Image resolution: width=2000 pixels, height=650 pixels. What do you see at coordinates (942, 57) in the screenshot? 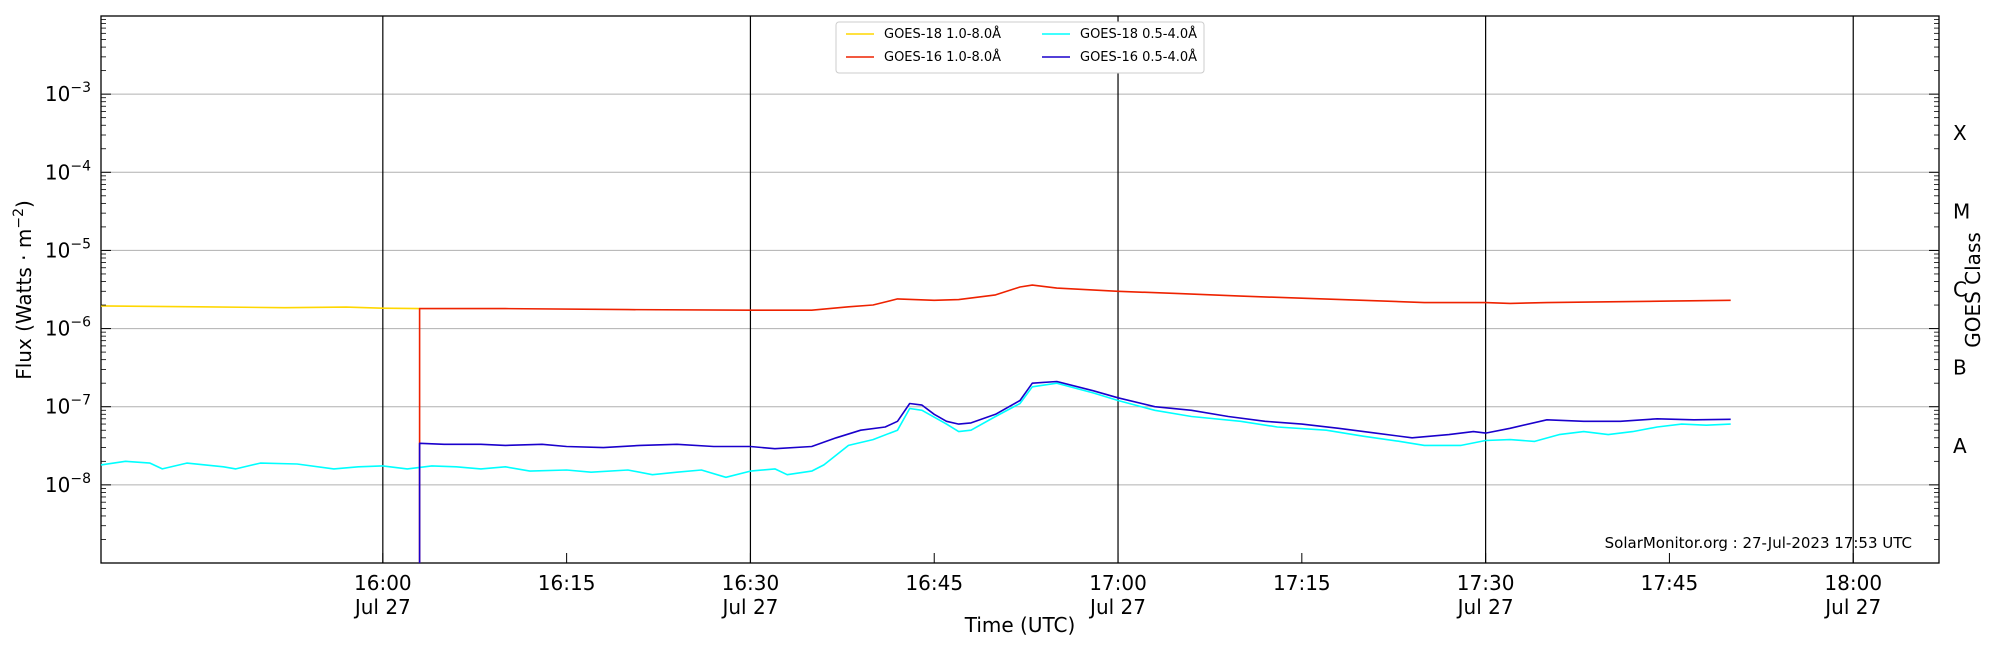
I see `legend-label: GOES-16 1.0-8.0Å` at bounding box center [942, 57].